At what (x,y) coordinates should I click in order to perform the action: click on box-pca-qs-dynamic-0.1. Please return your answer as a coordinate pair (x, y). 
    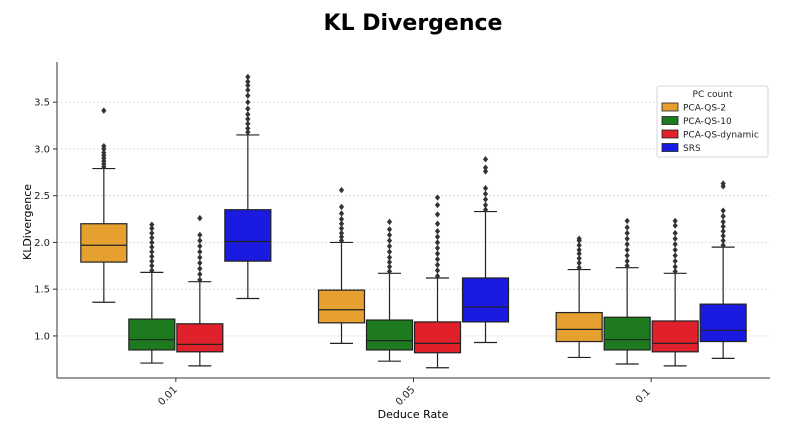
    Looking at the image, I should click on (675, 292).